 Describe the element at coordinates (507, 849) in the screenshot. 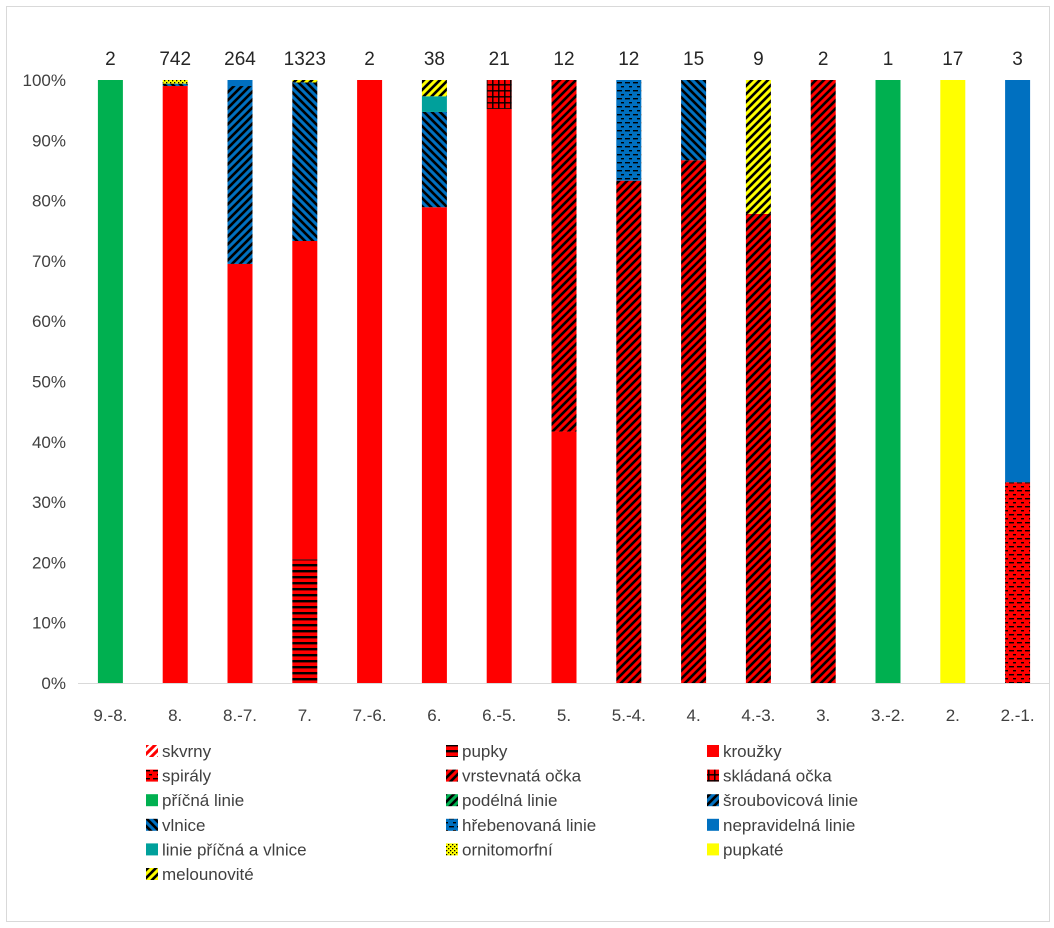

I see `legend-label: ornitomorfní` at that location.